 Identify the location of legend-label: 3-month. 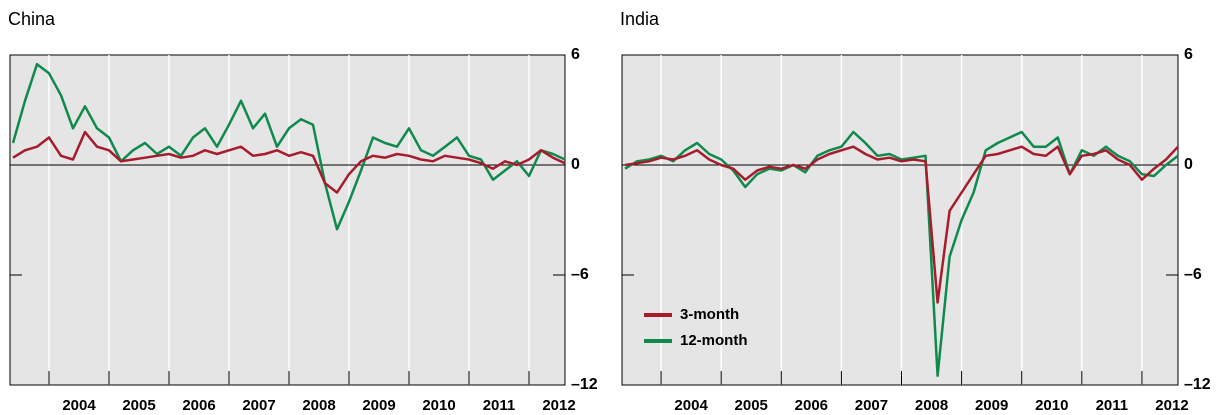
(709, 314).